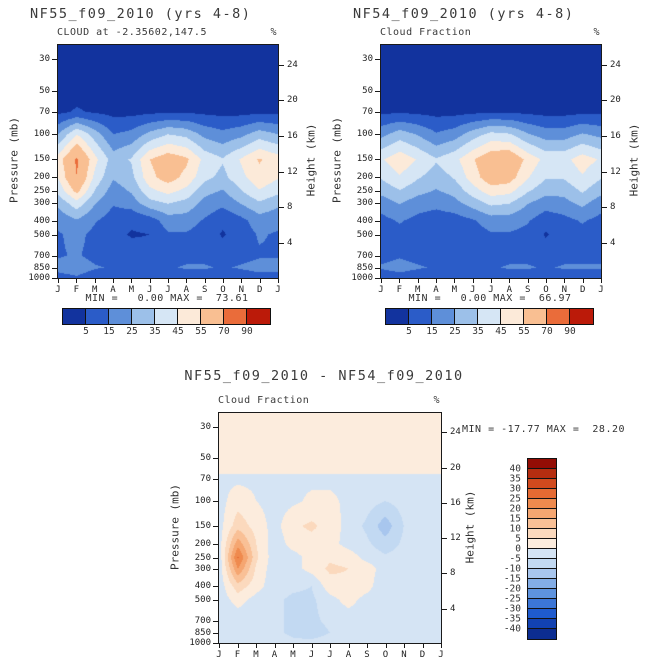 This screenshot has height=662, width=648. What do you see at coordinates (367, 111) in the screenshot?
I see `pressure-tick-label: 70` at bounding box center [367, 111].